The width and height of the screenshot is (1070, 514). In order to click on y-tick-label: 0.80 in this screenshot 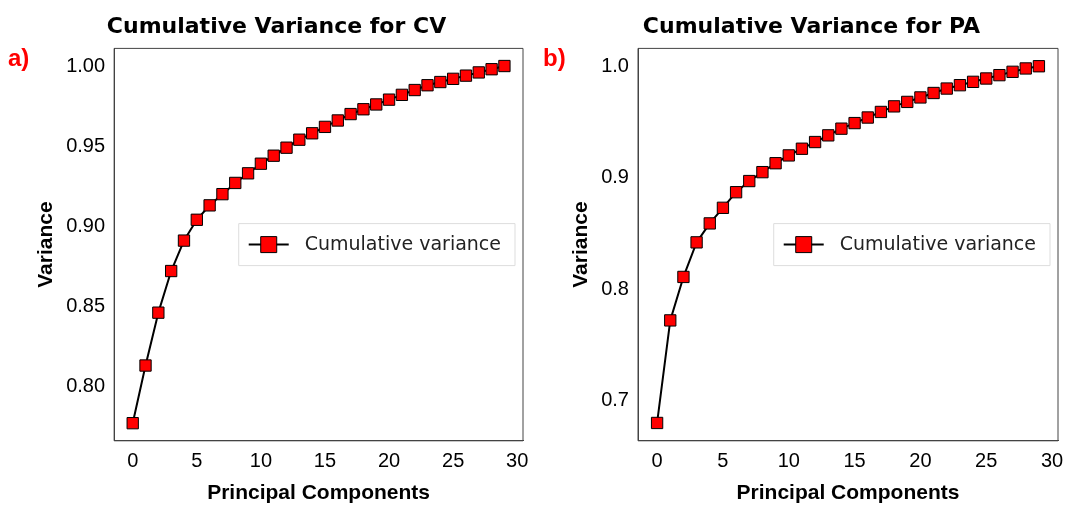, I will do `click(86, 384)`.